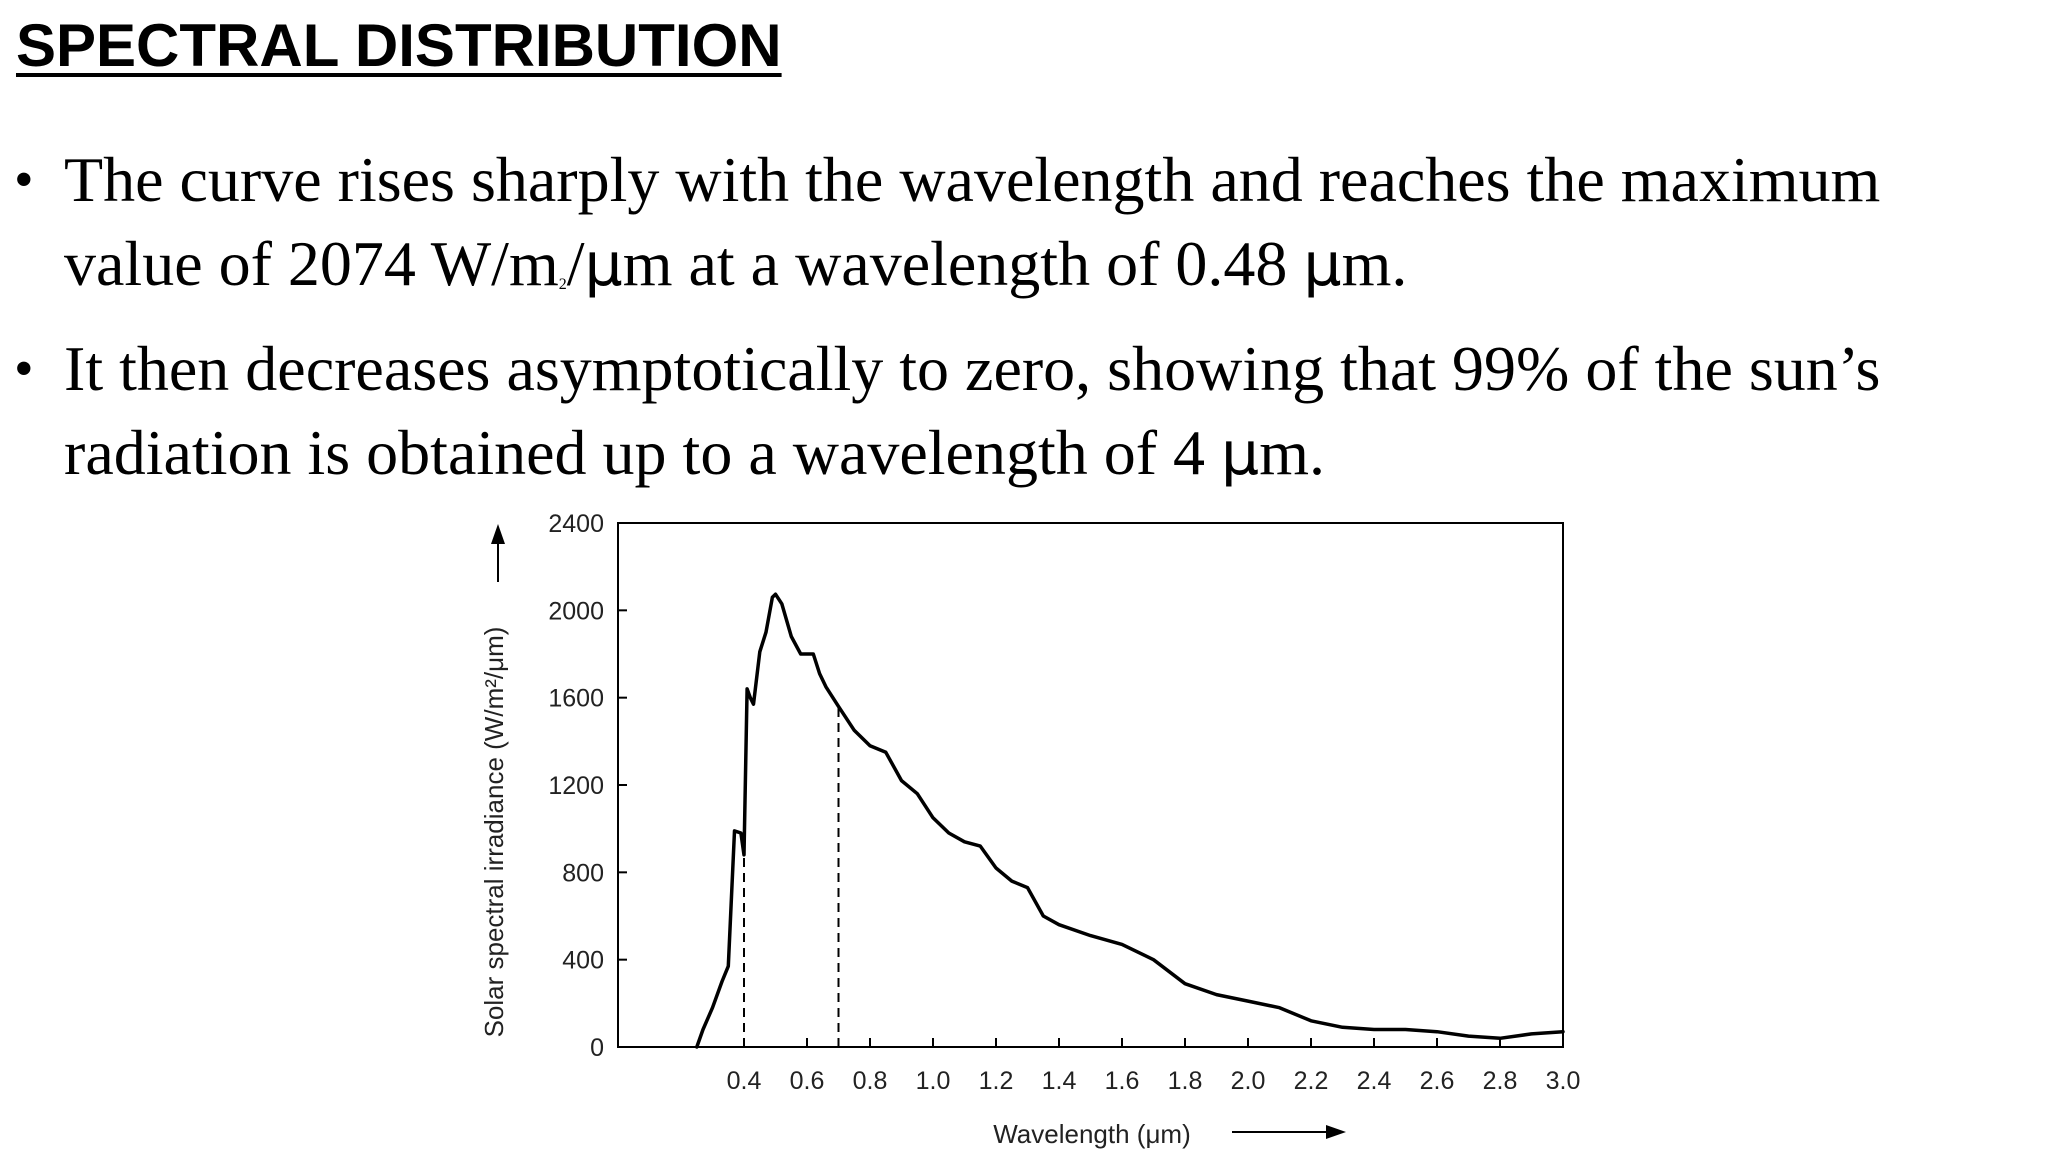  Describe the element at coordinates (576, 786) in the screenshot. I see `y-tick-label: 1200` at that location.